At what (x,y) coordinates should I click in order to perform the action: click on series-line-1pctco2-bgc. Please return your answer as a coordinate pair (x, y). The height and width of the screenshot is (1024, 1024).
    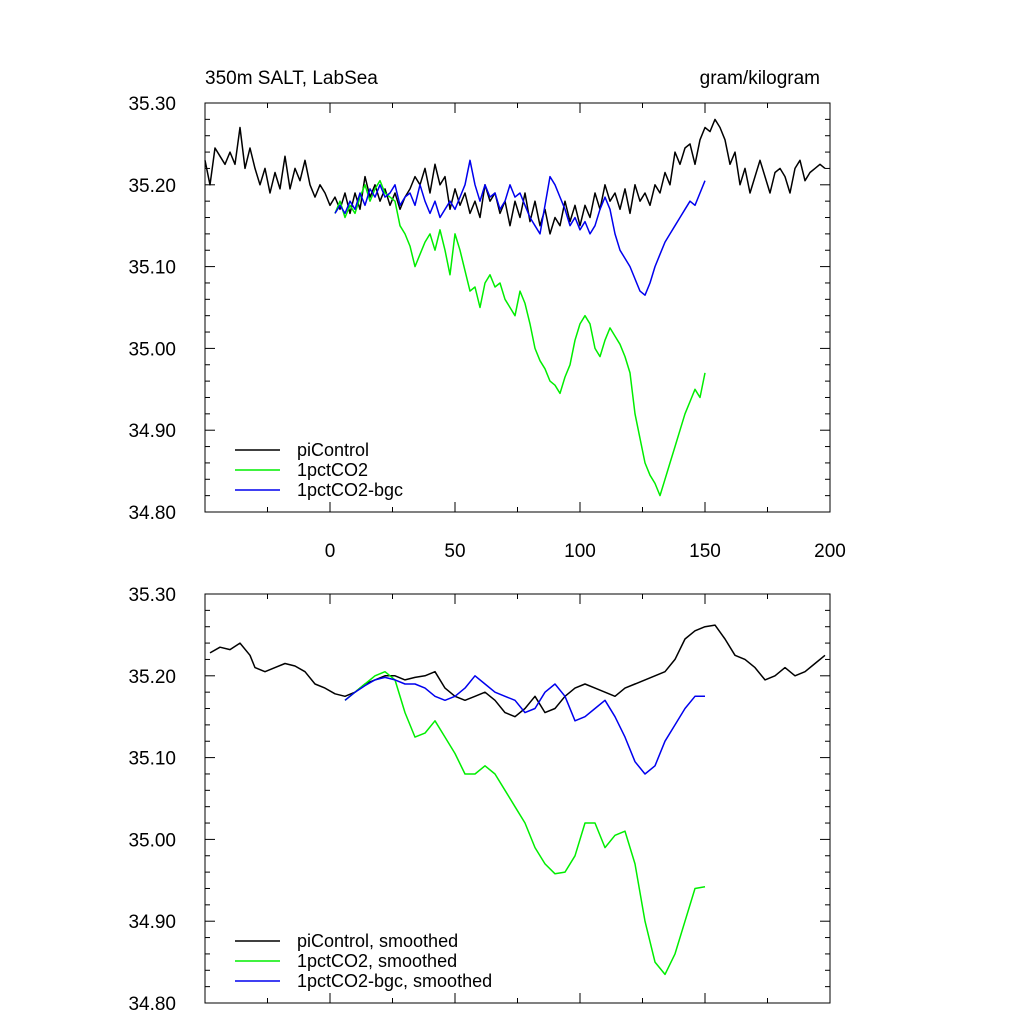
    Looking at the image, I should click on (520, 227).